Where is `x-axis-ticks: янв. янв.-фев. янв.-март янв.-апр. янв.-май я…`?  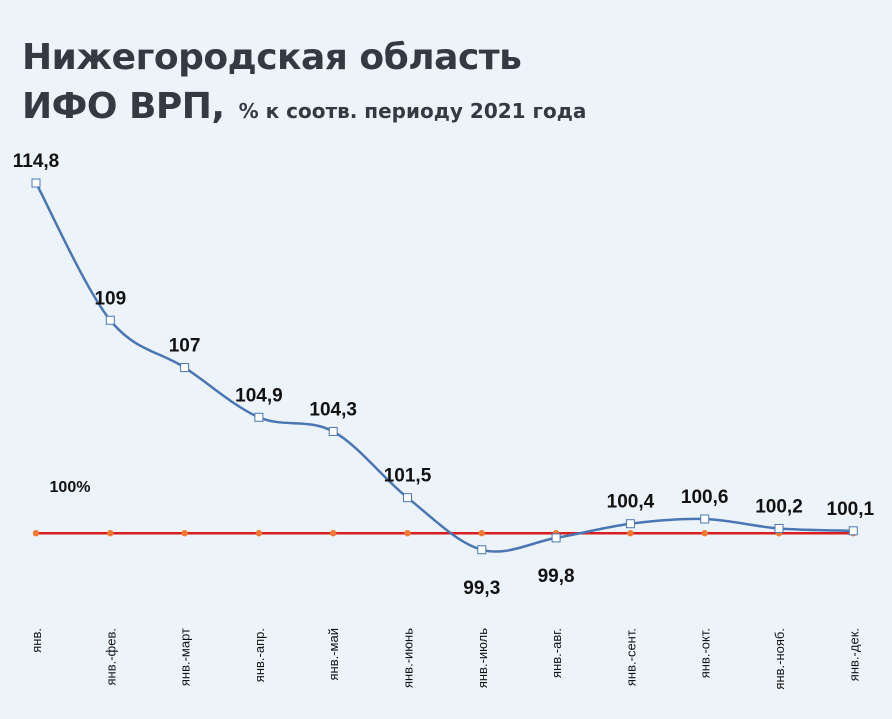
x-axis-ticks: янв. янв.-фев. янв.-март янв.-апр. янв.-май я… is located at coordinates (445, 659).